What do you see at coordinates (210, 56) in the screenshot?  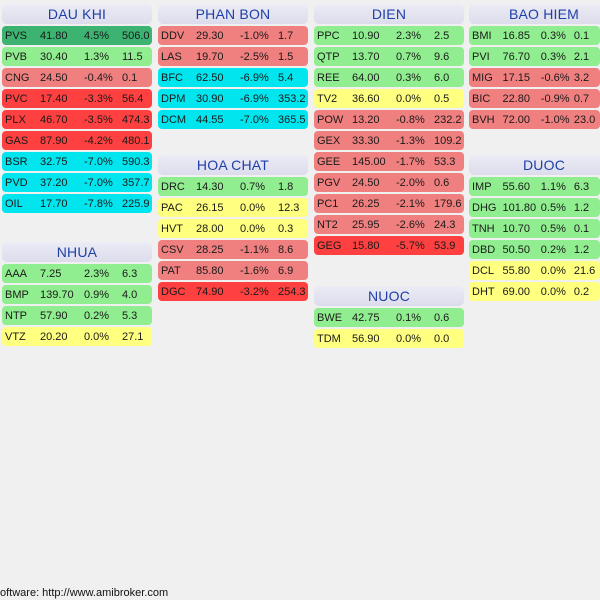 I see `price: 19.70` at bounding box center [210, 56].